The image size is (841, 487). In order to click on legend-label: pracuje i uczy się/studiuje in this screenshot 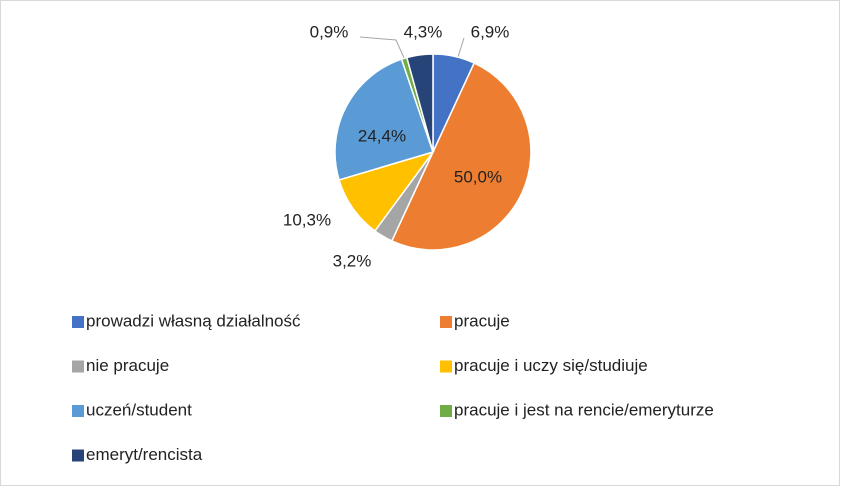, I will do `click(551, 365)`.